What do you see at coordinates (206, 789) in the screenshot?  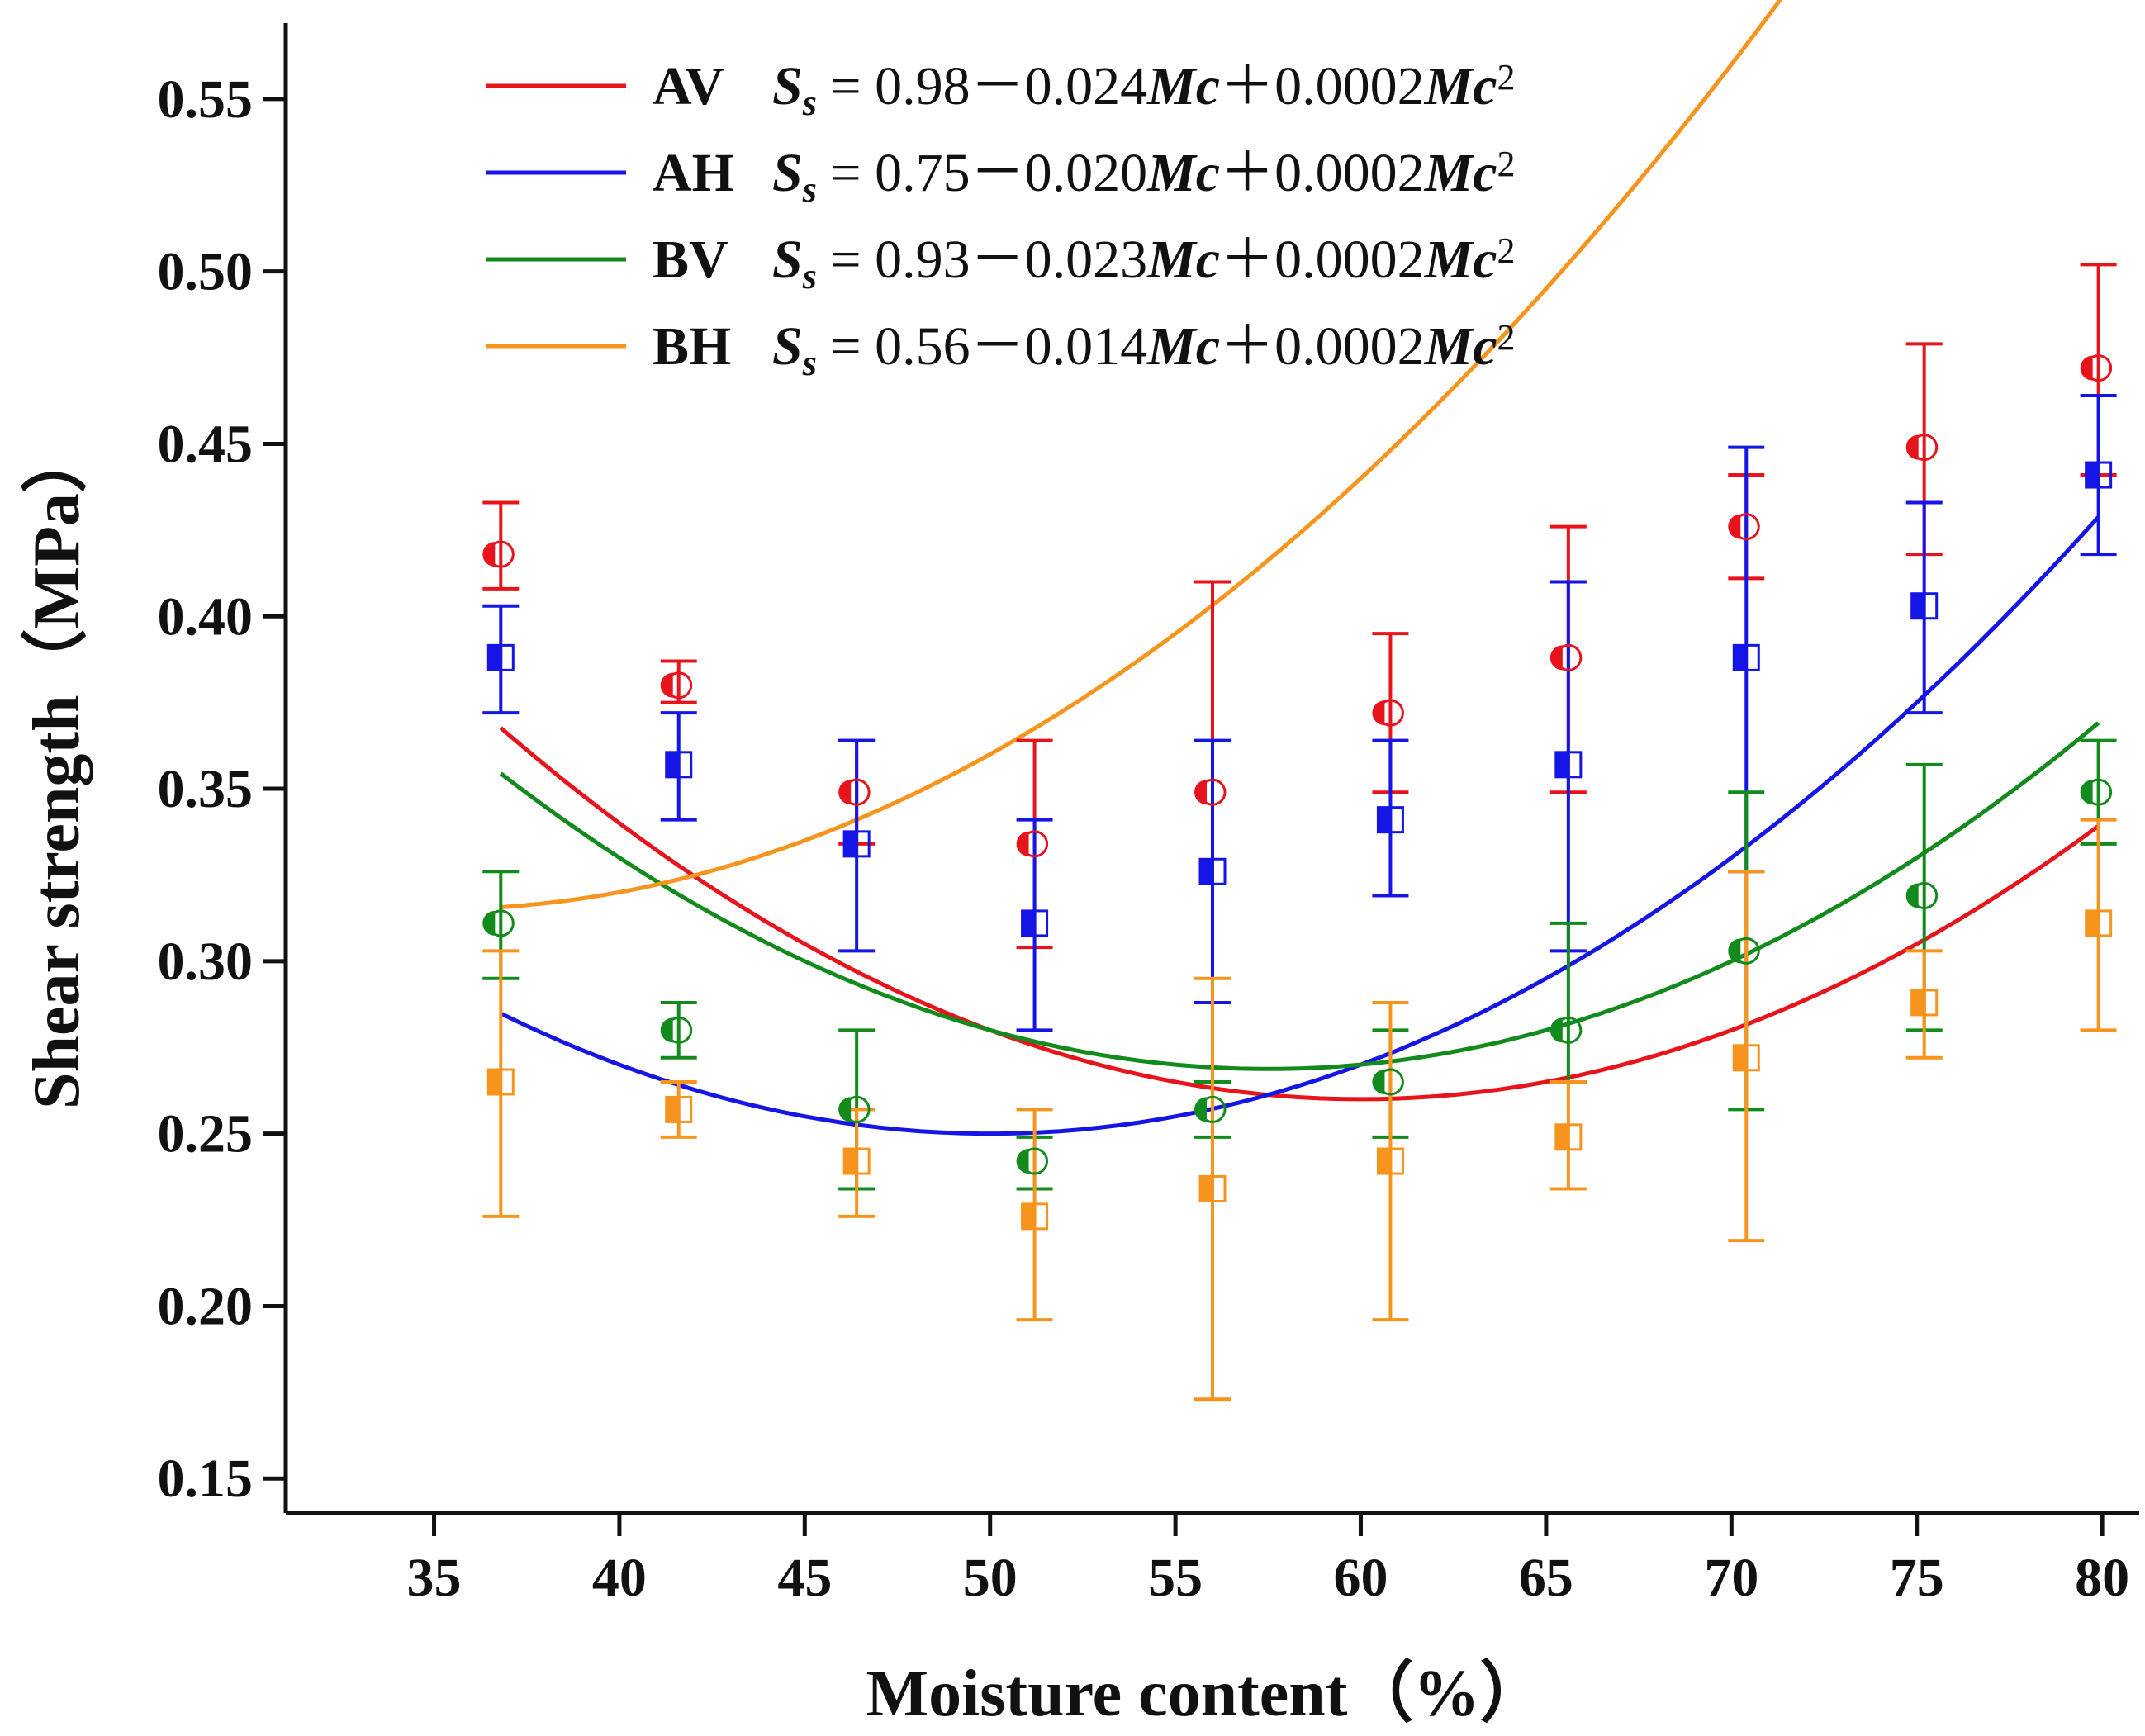 I see `y-tick-label: 0.35` at bounding box center [206, 789].